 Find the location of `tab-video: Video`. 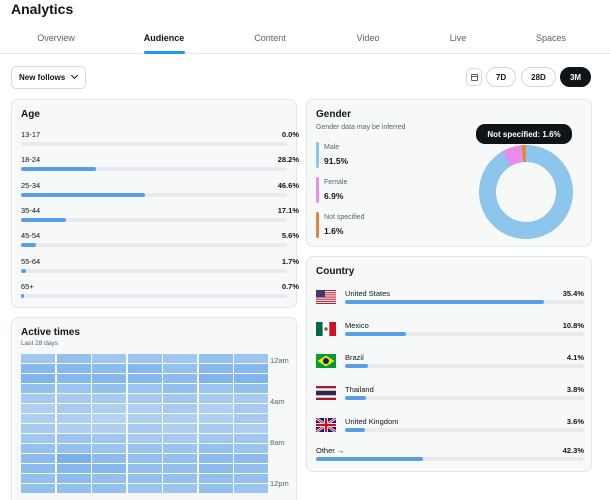

tab-video: Video is located at coordinates (368, 38).